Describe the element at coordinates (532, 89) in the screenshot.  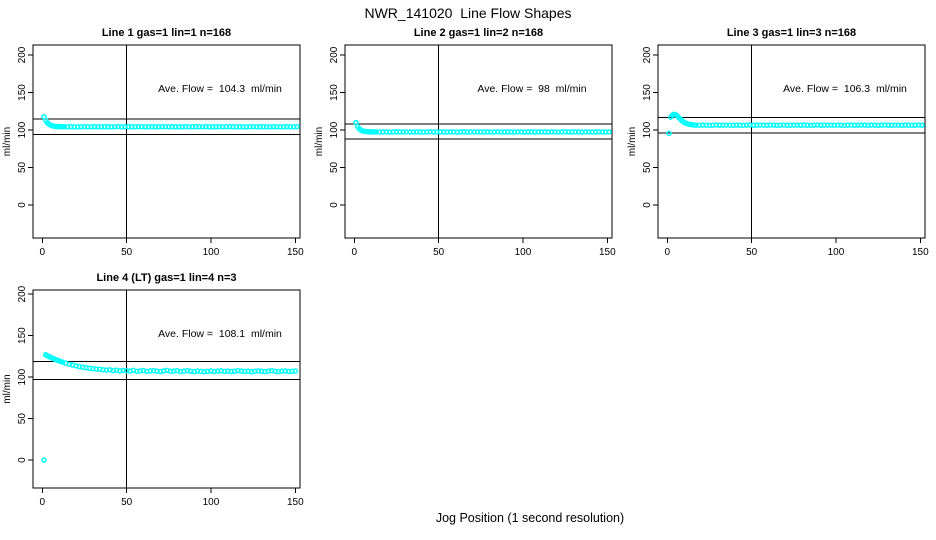
I see `ave-flow-annotation: Ave. Flow = 98 ml/min` at that location.